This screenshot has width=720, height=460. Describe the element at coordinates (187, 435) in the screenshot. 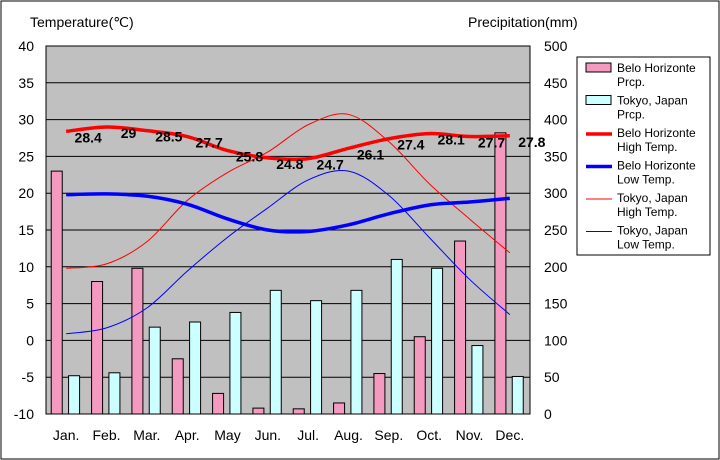

I see `x-tick-label: Apr.` at that location.